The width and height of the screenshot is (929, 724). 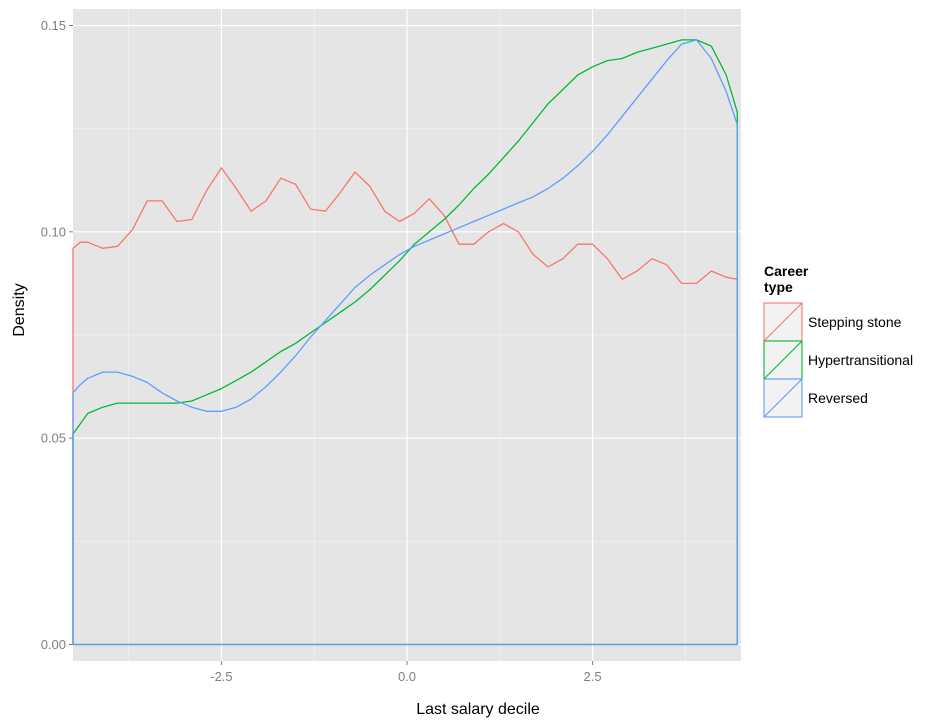 I want to click on x-axis-title: Last salary decile, so click(x=478, y=709).